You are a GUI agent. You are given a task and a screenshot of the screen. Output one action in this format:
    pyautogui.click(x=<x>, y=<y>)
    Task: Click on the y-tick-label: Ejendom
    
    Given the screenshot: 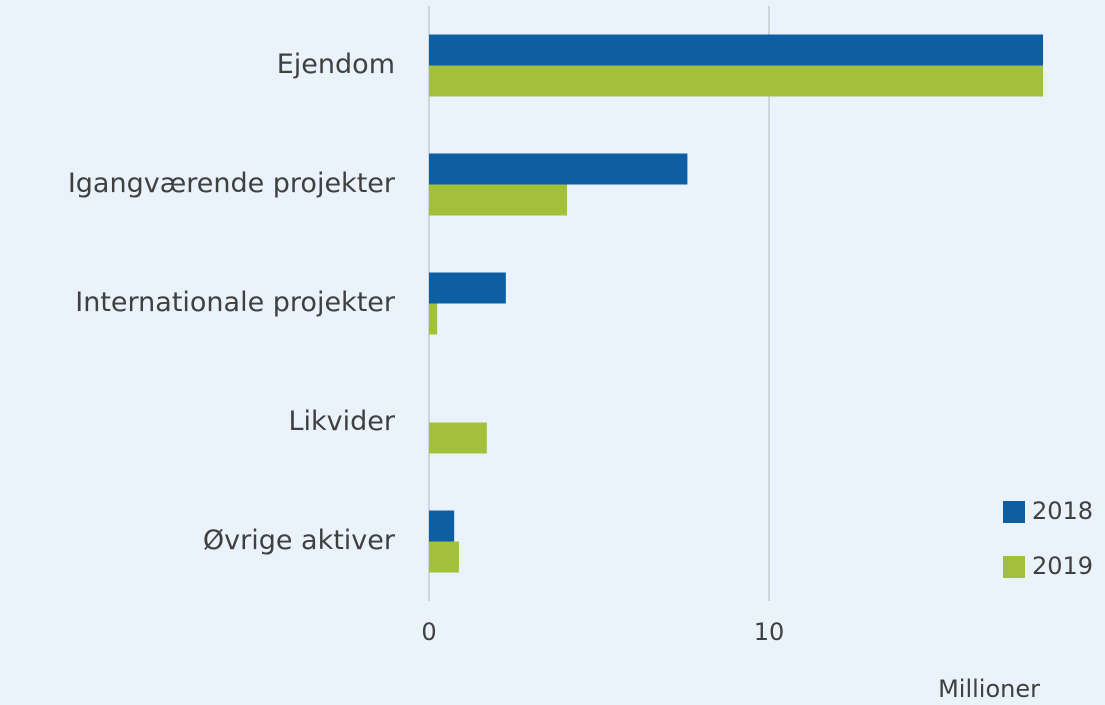 What is the action you would take?
    pyautogui.click(x=336, y=64)
    